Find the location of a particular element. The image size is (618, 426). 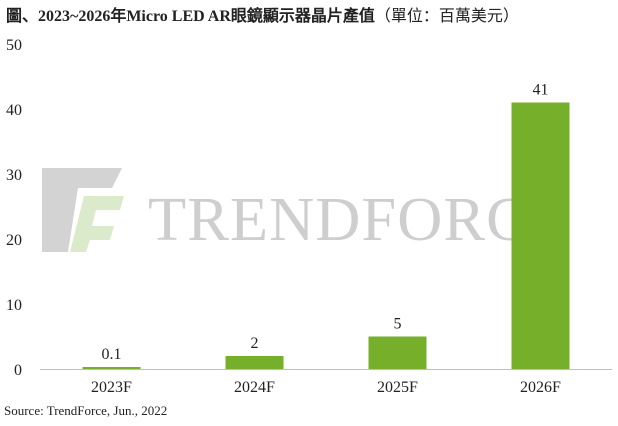

chart-title-unit: （單位：百萬美元） is located at coordinates (446, 16).